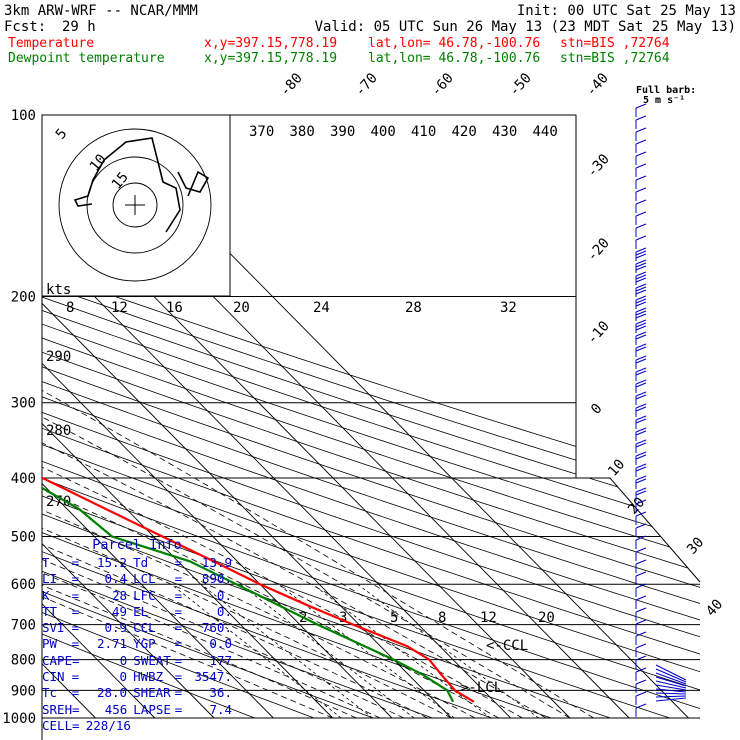 This screenshot has width=740, height=740. What do you see at coordinates (182, 726) in the screenshot?
I see `parcel-info-cell` at bounding box center [182, 726].